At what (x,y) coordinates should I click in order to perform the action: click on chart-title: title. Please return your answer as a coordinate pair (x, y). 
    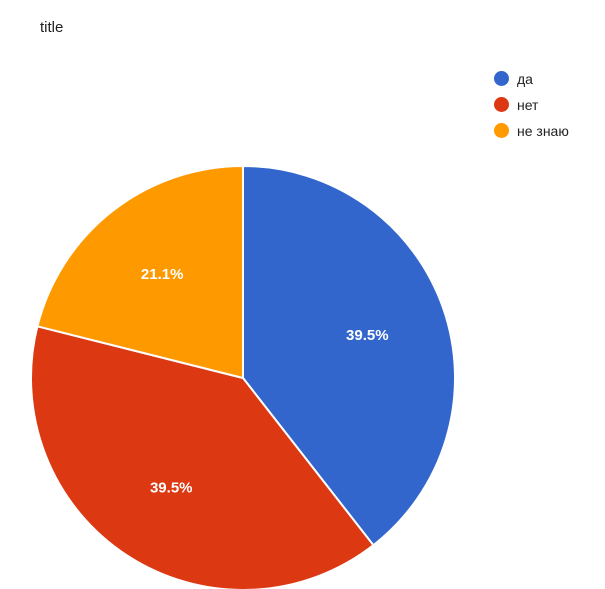
    Looking at the image, I should click on (52, 27).